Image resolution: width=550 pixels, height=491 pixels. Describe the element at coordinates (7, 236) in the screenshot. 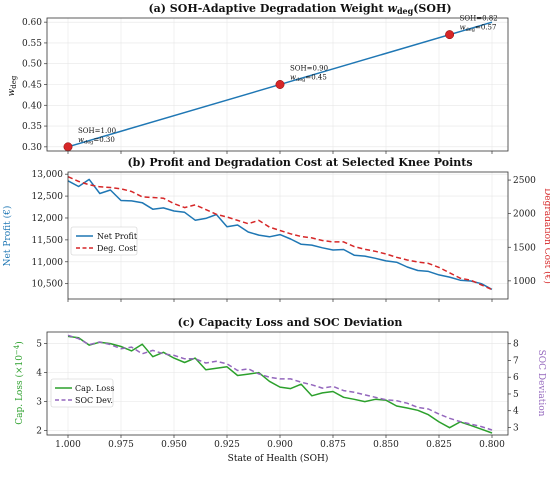

I see `panel-b-ylabel: Net Profit (€)` at that location.